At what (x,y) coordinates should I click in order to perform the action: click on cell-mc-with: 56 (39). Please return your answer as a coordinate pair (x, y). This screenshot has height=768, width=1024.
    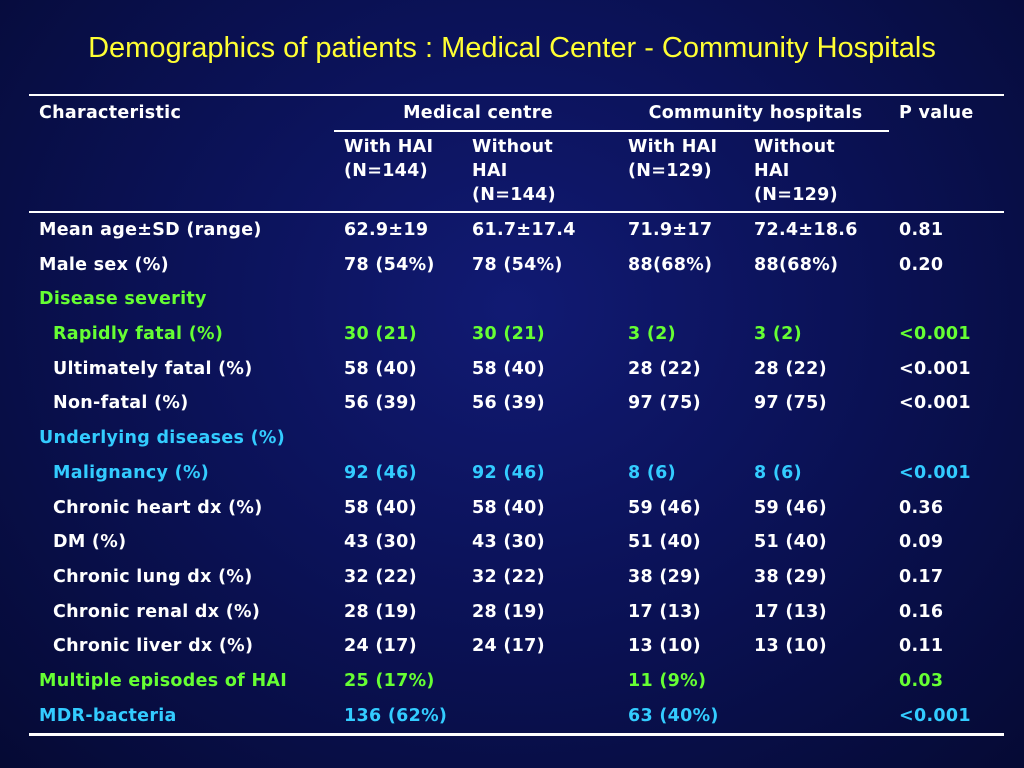
    Looking at the image, I should click on (380, 403).